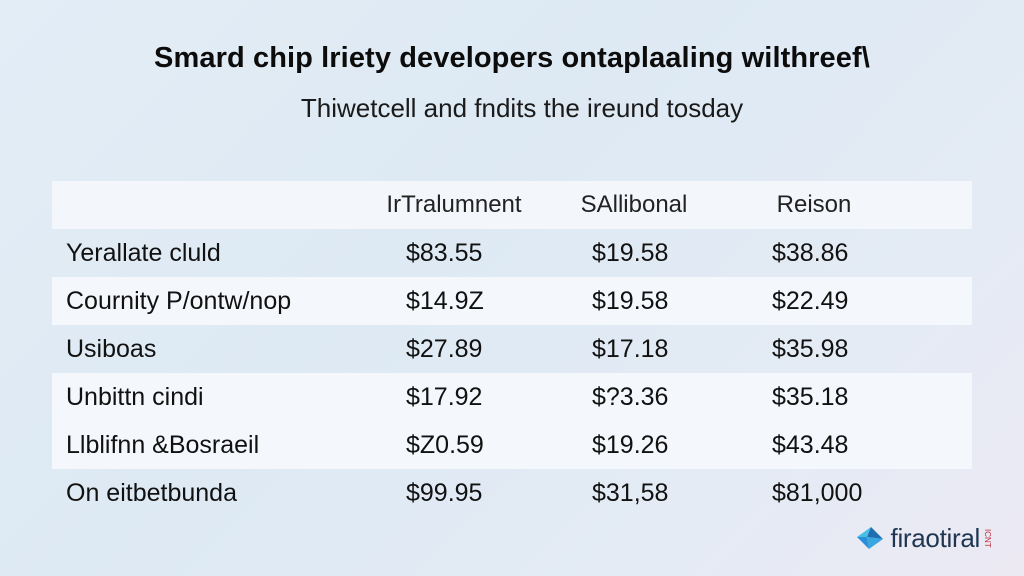 This screenshot has width=1024, height=576. Describe the element at coordinates (512, 445) in the screenshot. I see `table-row: Llblifnn &Bosraeil $Z0.59 $19.26 $43.48` at that location.